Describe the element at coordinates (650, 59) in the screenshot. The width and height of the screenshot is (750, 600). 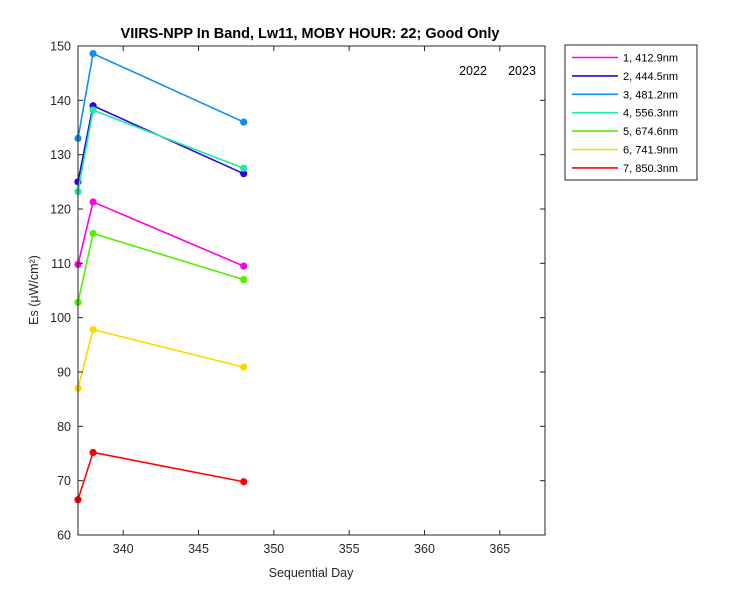
I see `legend-label: 1, 412.9nm` at that location.